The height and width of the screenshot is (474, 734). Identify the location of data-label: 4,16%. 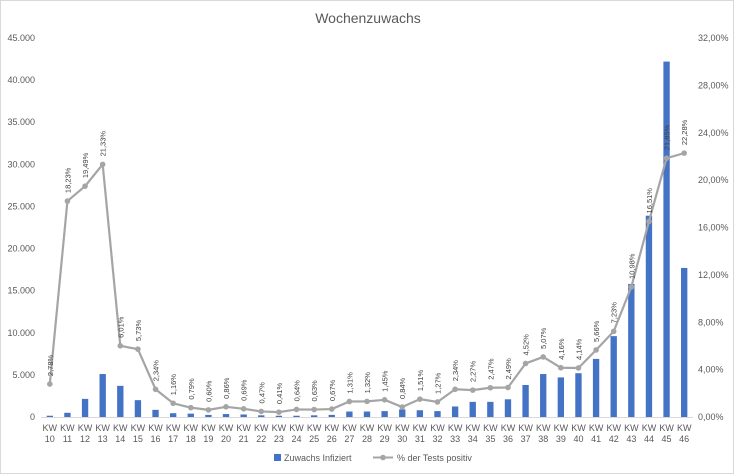
(561, 349).